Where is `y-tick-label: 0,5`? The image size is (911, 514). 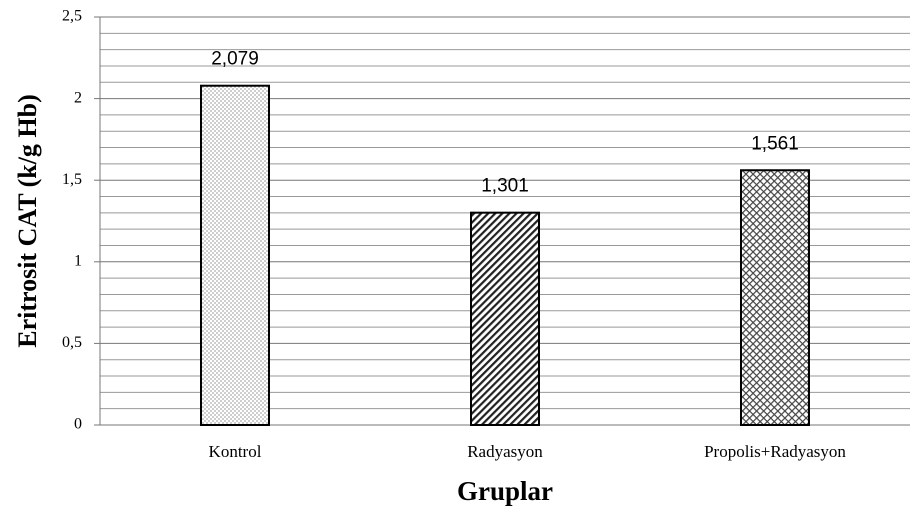 y-tick-label: 0,5 is located at coordinates (72, 342).